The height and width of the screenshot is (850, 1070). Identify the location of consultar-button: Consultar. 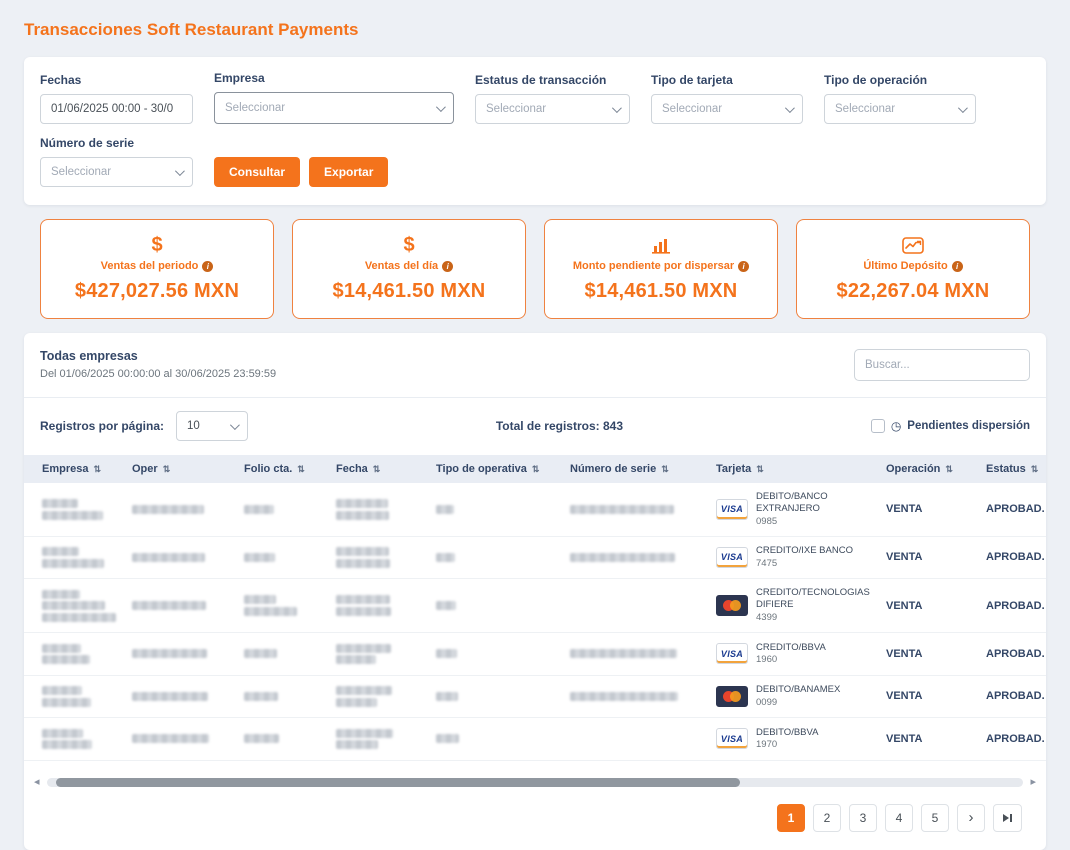
(257, 172).